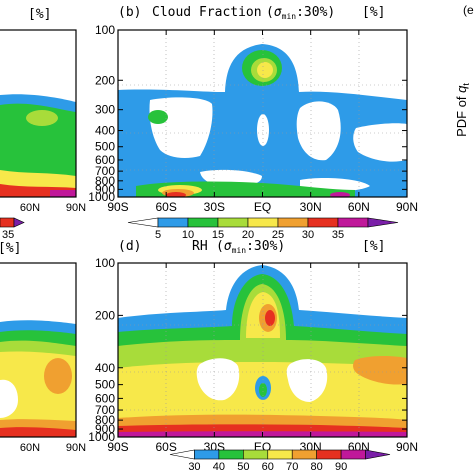  What do you see at coordinates (8, 235) in the screenshot?
I see `panel-a-colorbar-label: 35` at bounding box center [8, 235].